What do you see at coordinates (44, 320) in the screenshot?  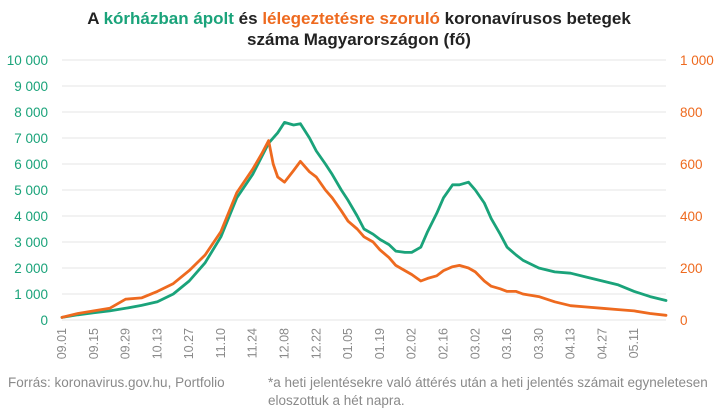 I see `y-left-tick-label: 0` at bounding box center [44, 320].